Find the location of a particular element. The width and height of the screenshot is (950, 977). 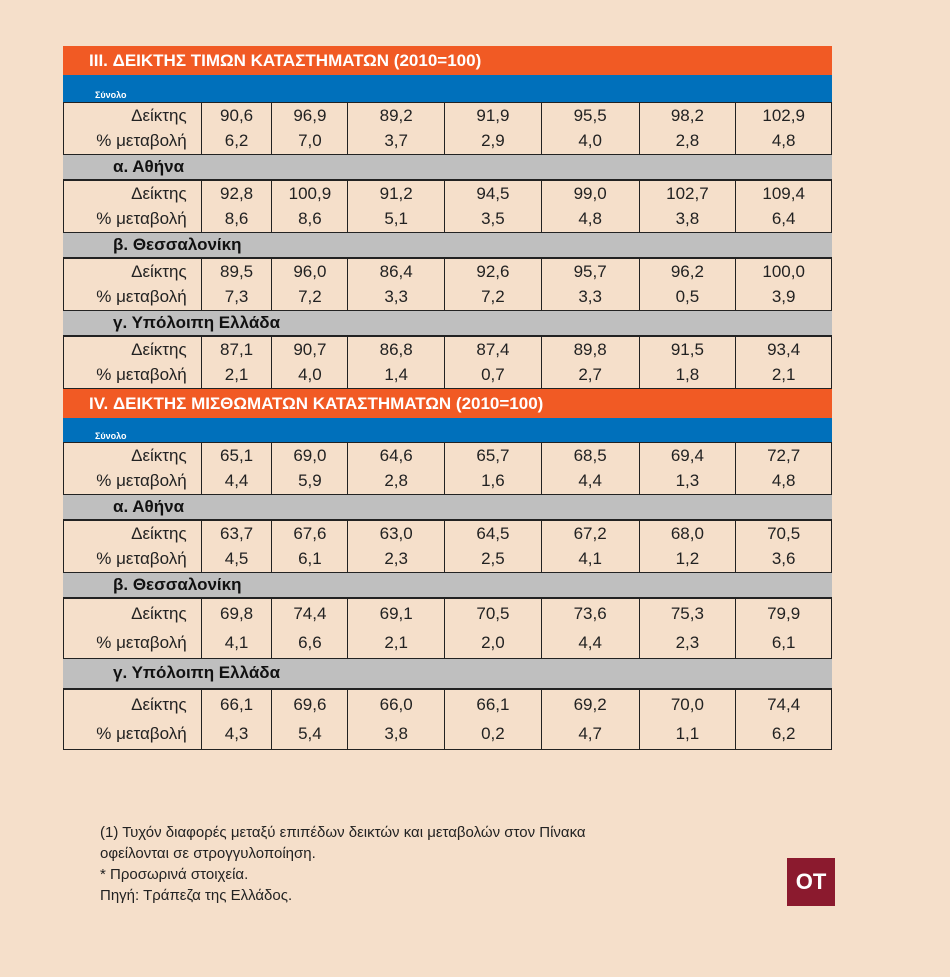

data-column: 93,4 2,1 is located at coordinates (783, 362).